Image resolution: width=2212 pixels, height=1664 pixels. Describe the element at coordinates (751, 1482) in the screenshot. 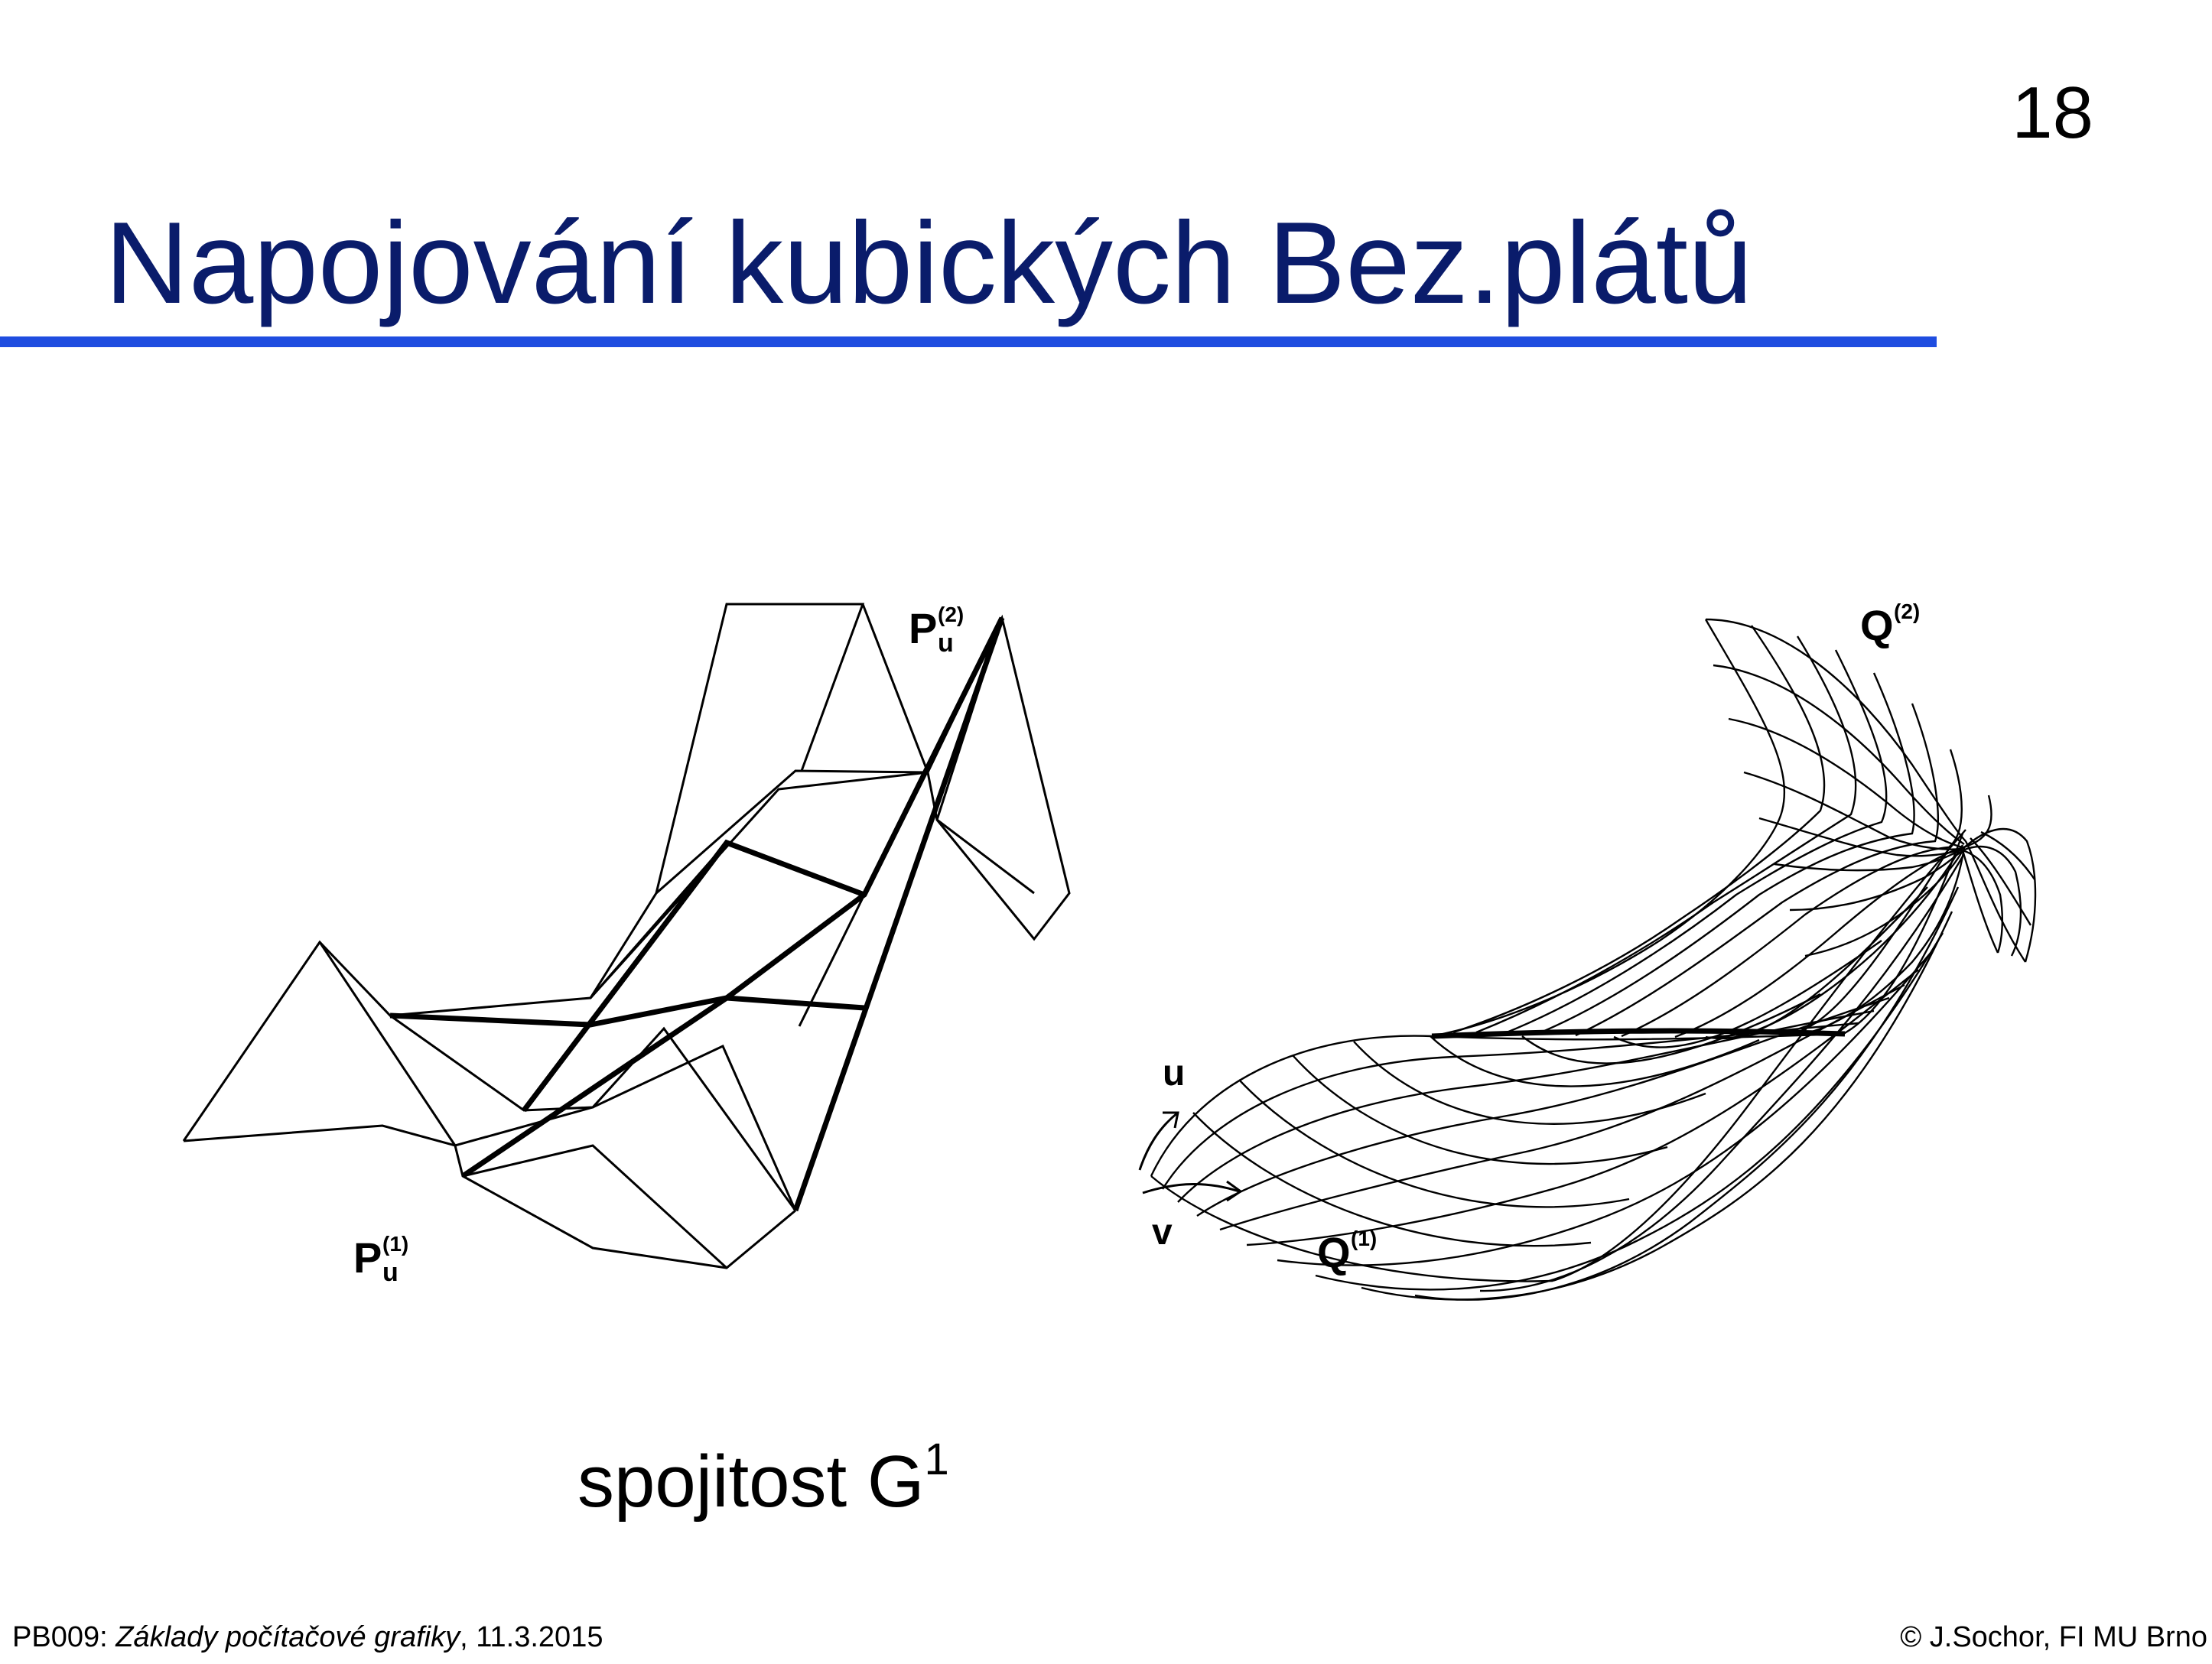

I see `caption-text: spojitost G` at that location.